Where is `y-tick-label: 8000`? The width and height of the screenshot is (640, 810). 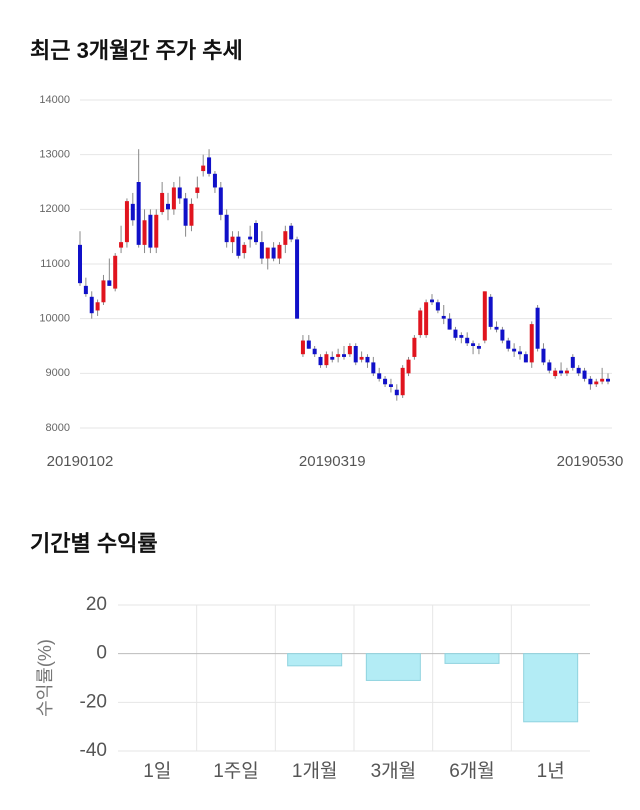 y-tick-label: 8000 is located at coordinates (58, 428).